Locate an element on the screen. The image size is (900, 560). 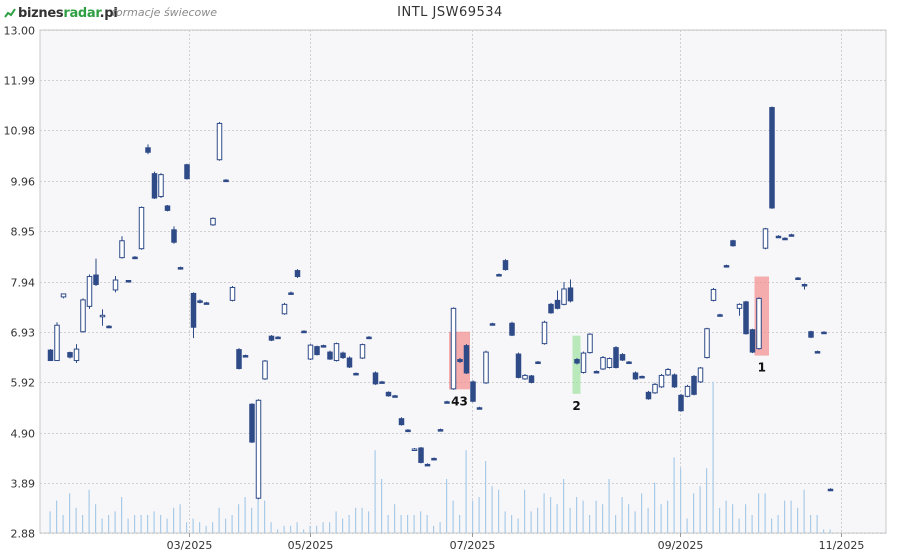
chart-title: INTL JSW69534 is located at coordinates (450, 12).